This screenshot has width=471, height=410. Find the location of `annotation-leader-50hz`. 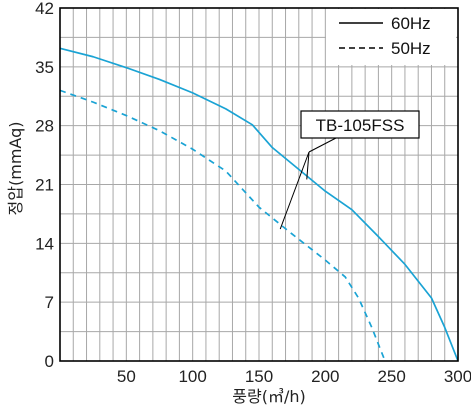

annotation-leader-50hz is located at coordinates (294, 190).